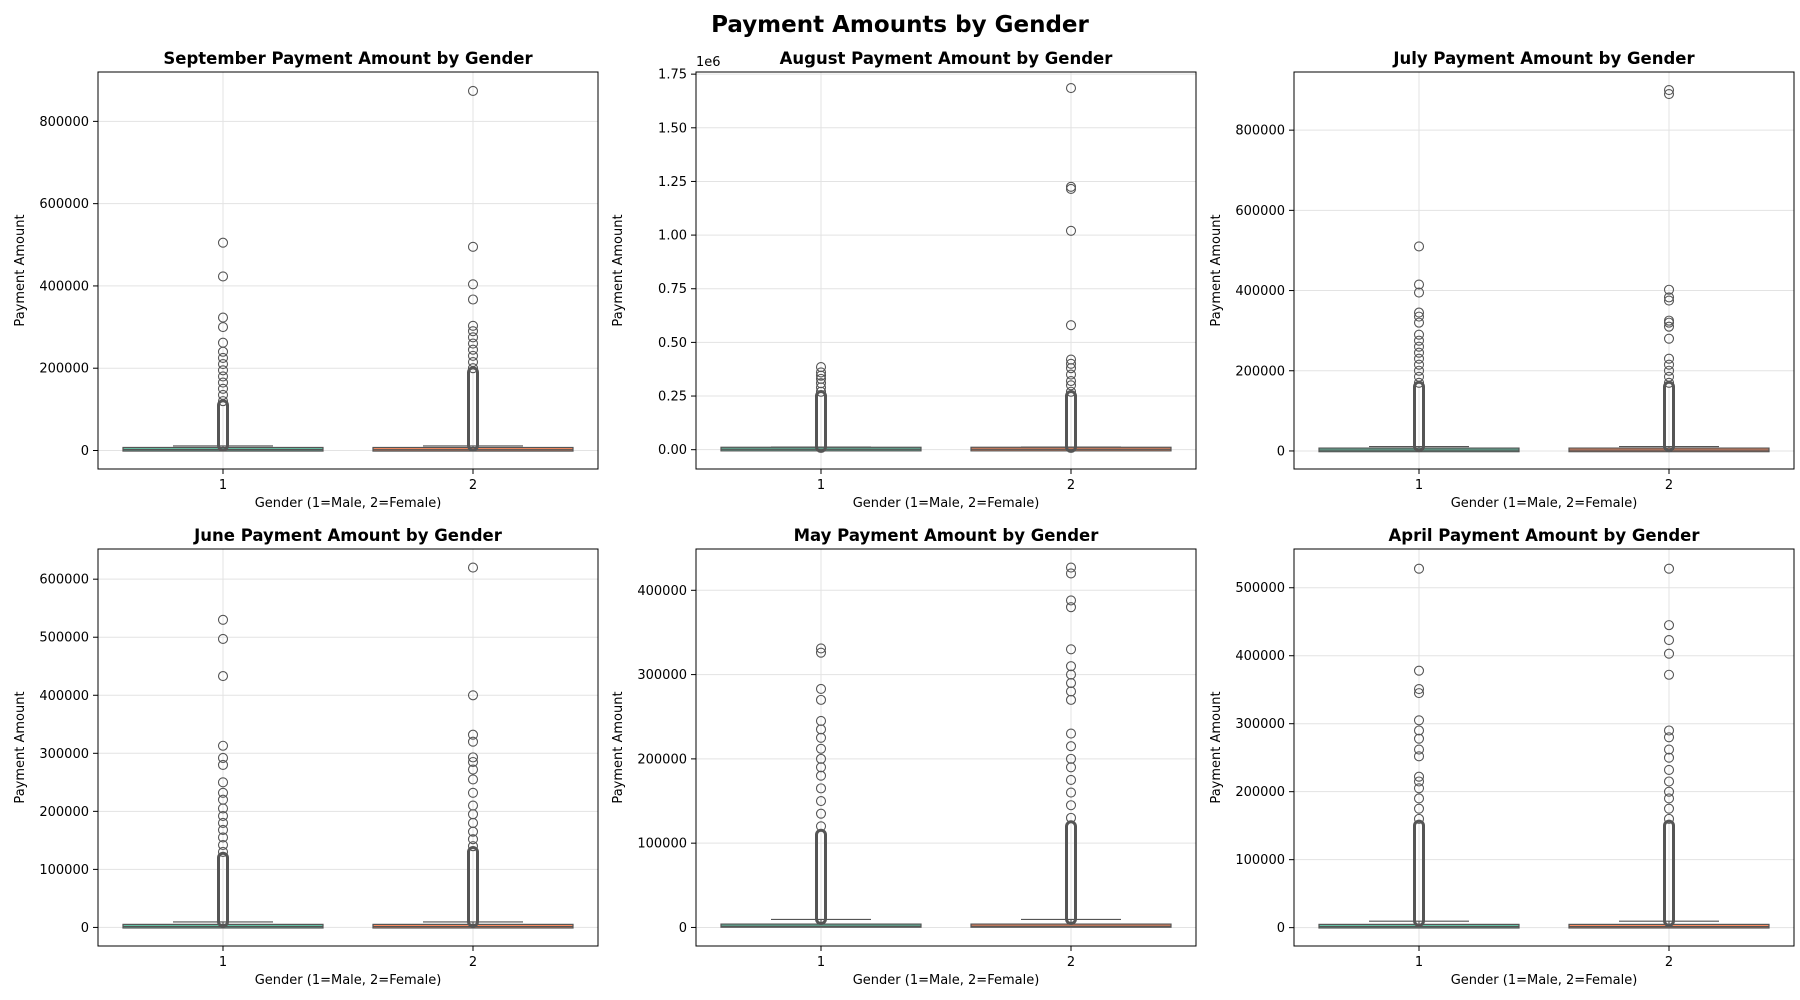 The width and height of the screenshot is (1800, 1000). I want to click on chart-title: July Payment Amount by Gender, so click(1543, 58).